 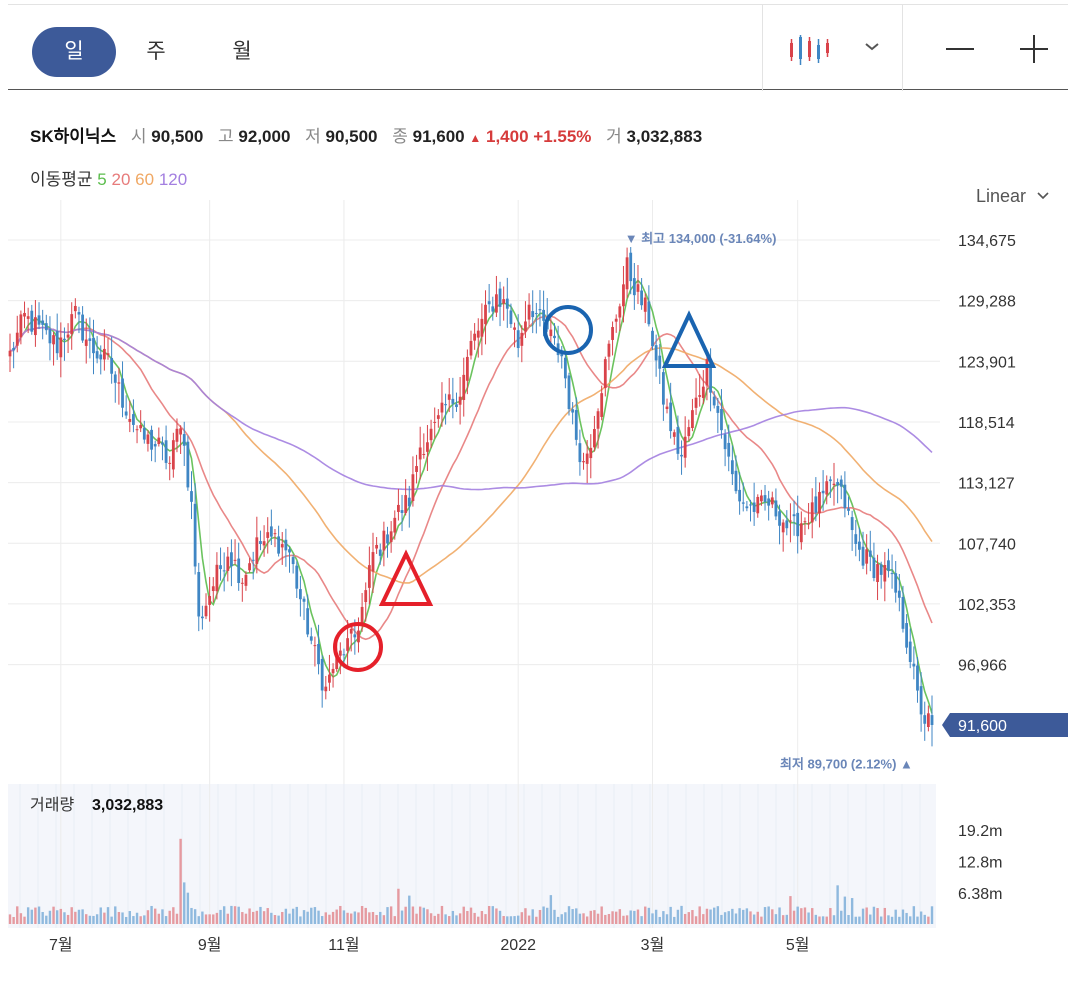 What do you see at coordinates (960, 49) in the screenshot?
I see `zoom-out-button` at bounding box center [960, 49].